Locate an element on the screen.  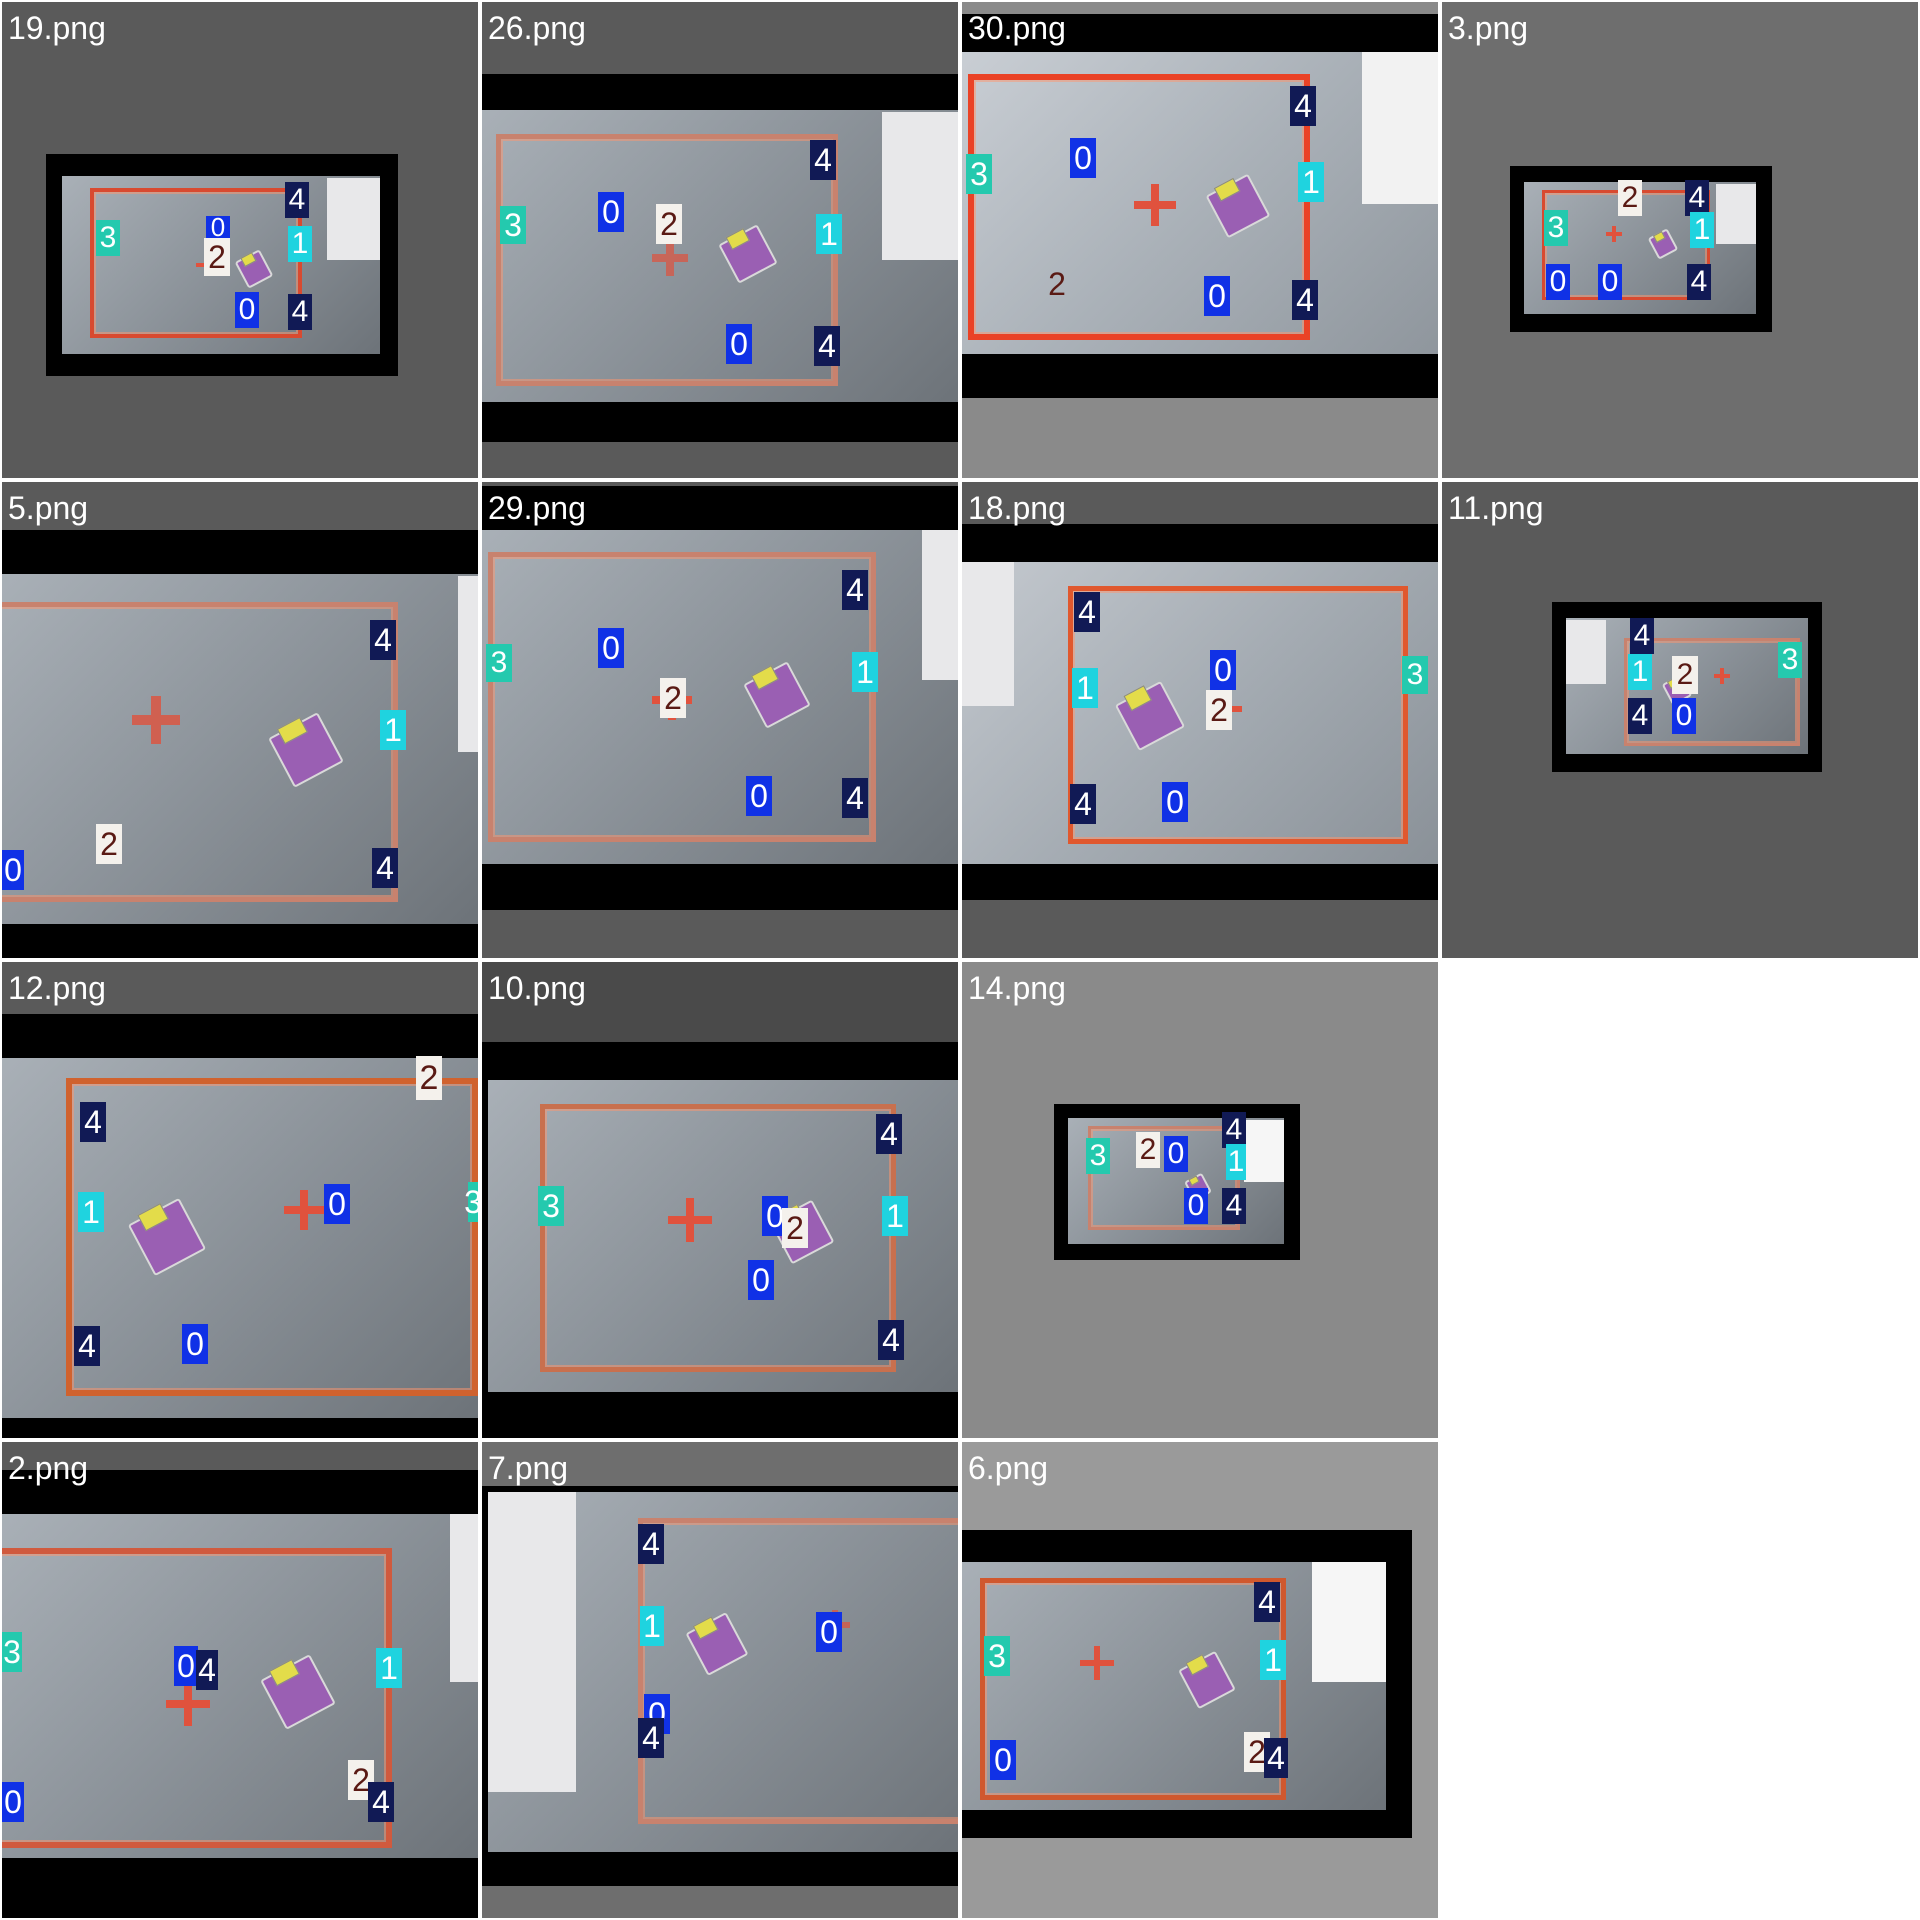
tile-11: 4 1 2 3 4 0 11.png is located at coordinates (1680, 720).